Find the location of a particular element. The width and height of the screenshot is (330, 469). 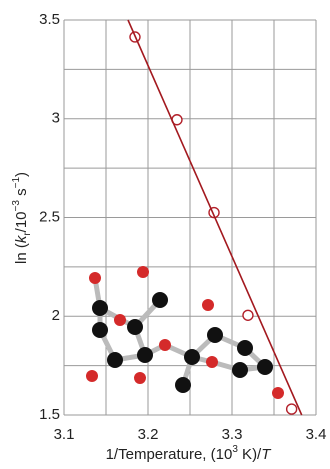

x-label-part: 3 is located at coordinates (235, 449).